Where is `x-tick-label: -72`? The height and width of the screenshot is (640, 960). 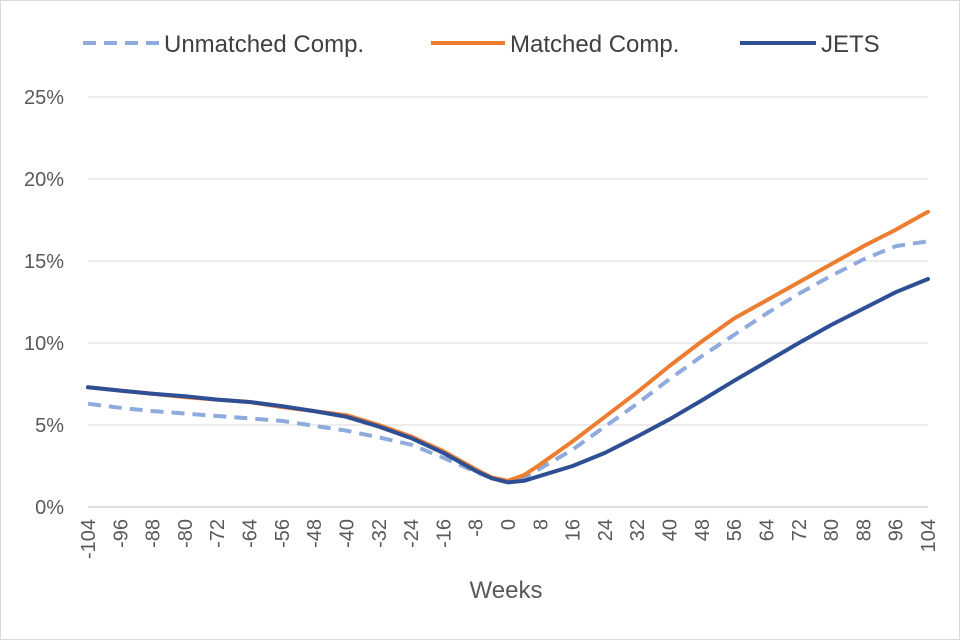 x-tick-label: -72 is located at coordinates (218, 533).